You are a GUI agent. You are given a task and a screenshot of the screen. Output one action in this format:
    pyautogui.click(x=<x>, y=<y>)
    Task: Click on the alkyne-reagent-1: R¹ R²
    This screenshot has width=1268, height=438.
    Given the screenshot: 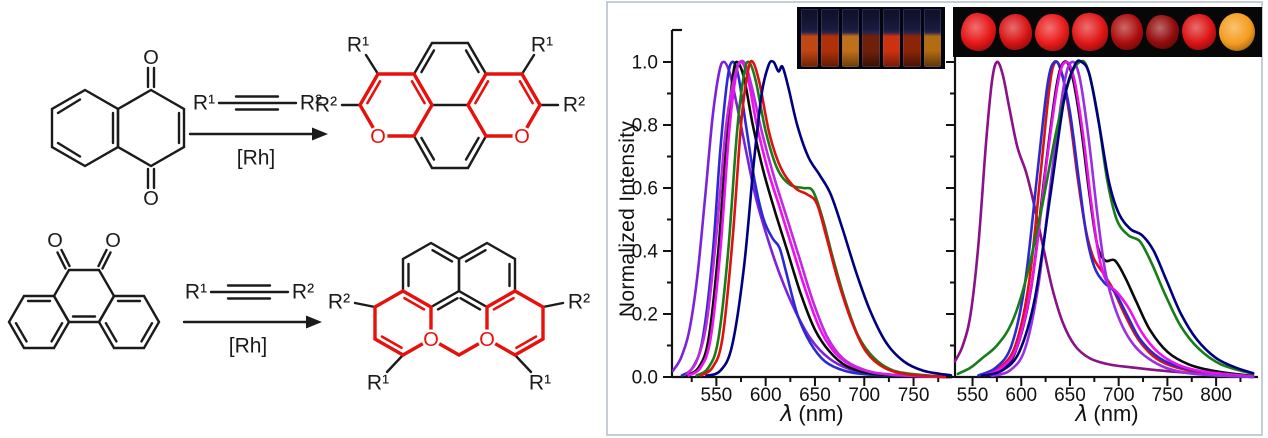 What is the action you would take?
    pyautogui.click(x=257, y=103)
    